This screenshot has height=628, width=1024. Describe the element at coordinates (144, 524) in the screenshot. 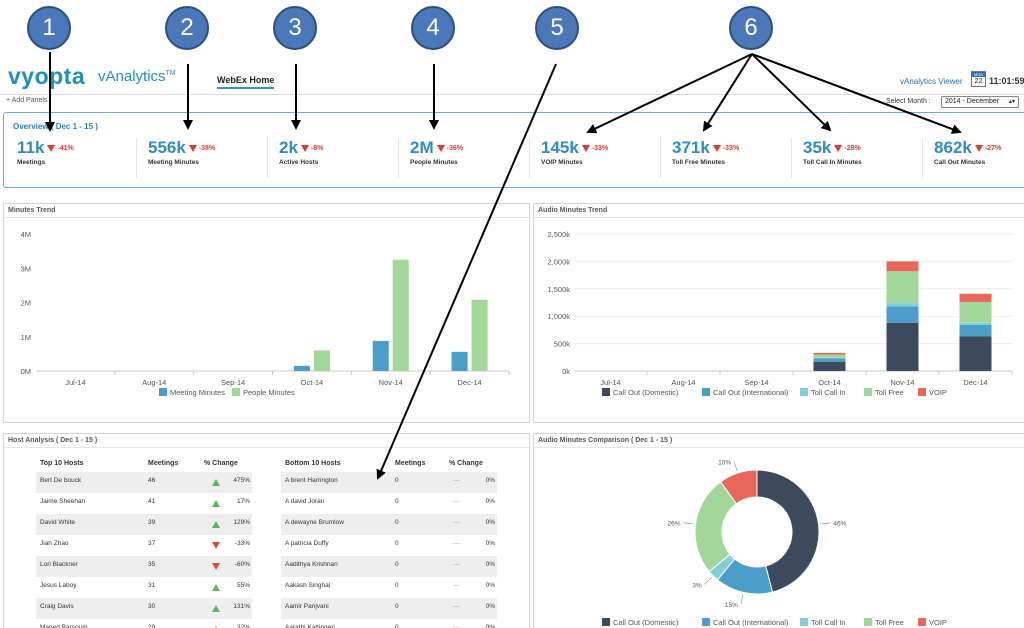

I see `table-row: David White 39 129%` at that location.